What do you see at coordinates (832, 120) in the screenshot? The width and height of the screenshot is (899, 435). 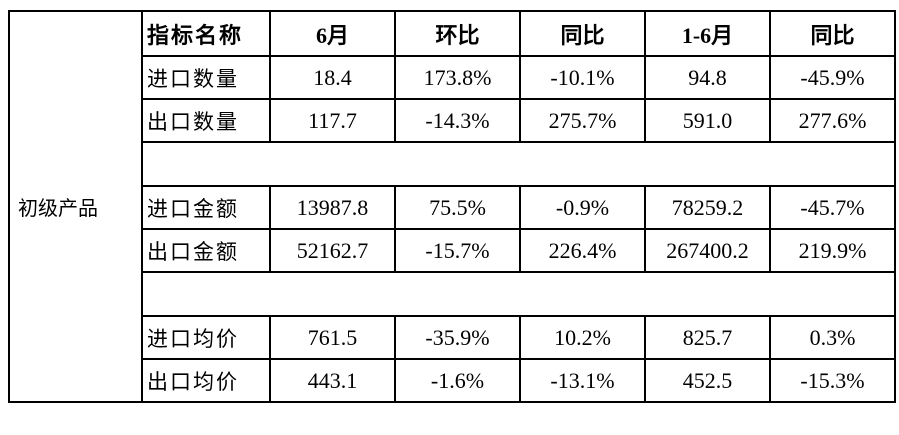 I see `value-cell: 277.6%` at bounding box center [832, 120].